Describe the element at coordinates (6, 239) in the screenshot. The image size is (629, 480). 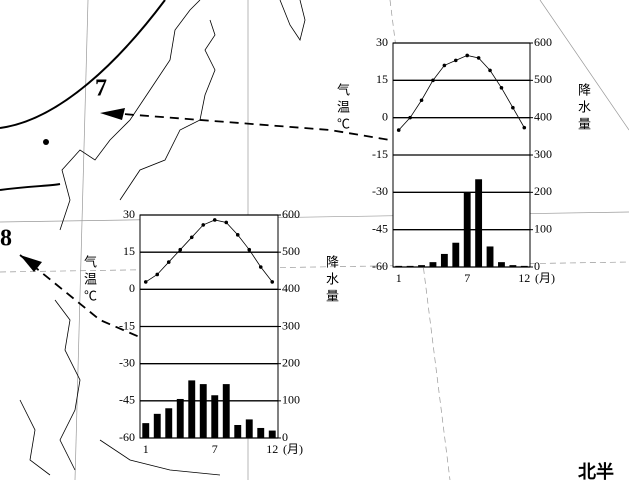
I see `map-label: 8` at that location.